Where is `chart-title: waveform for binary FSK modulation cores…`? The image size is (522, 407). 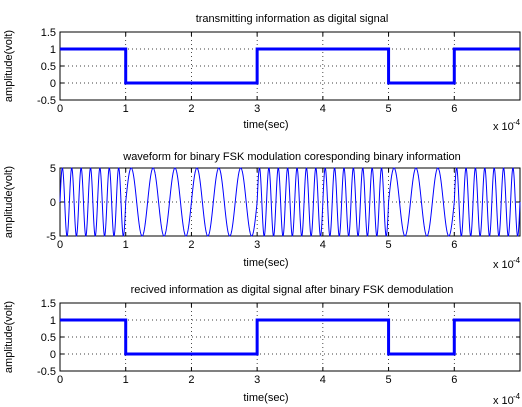
chart-title: waveform for binary FSK modulation cores… is located at coordinates (291, 157).